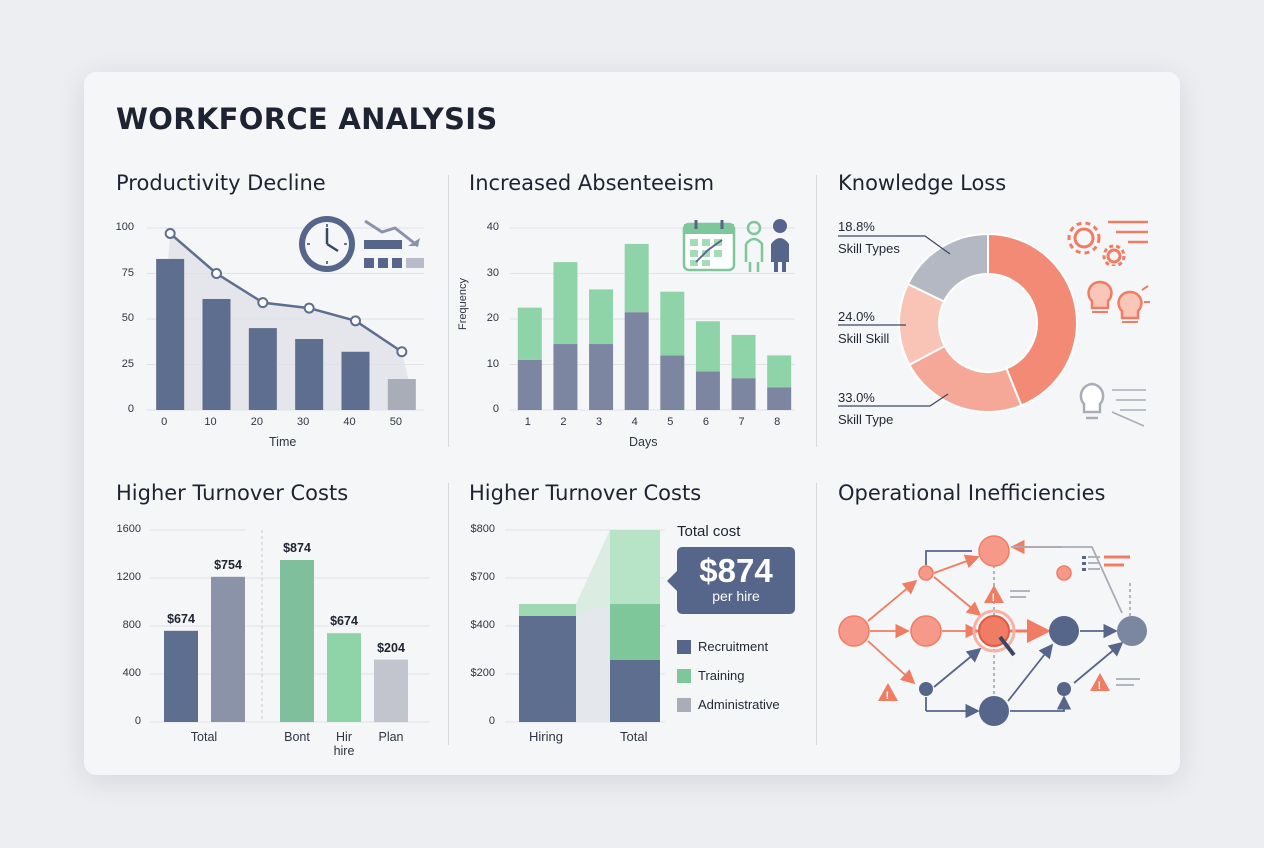 The image size is (1264, 848). What do you see at coordinates (865, 409) in the screenshot?
I see `pie-label-3: 33.0% Skill Type` at bounding box center [865, 409].